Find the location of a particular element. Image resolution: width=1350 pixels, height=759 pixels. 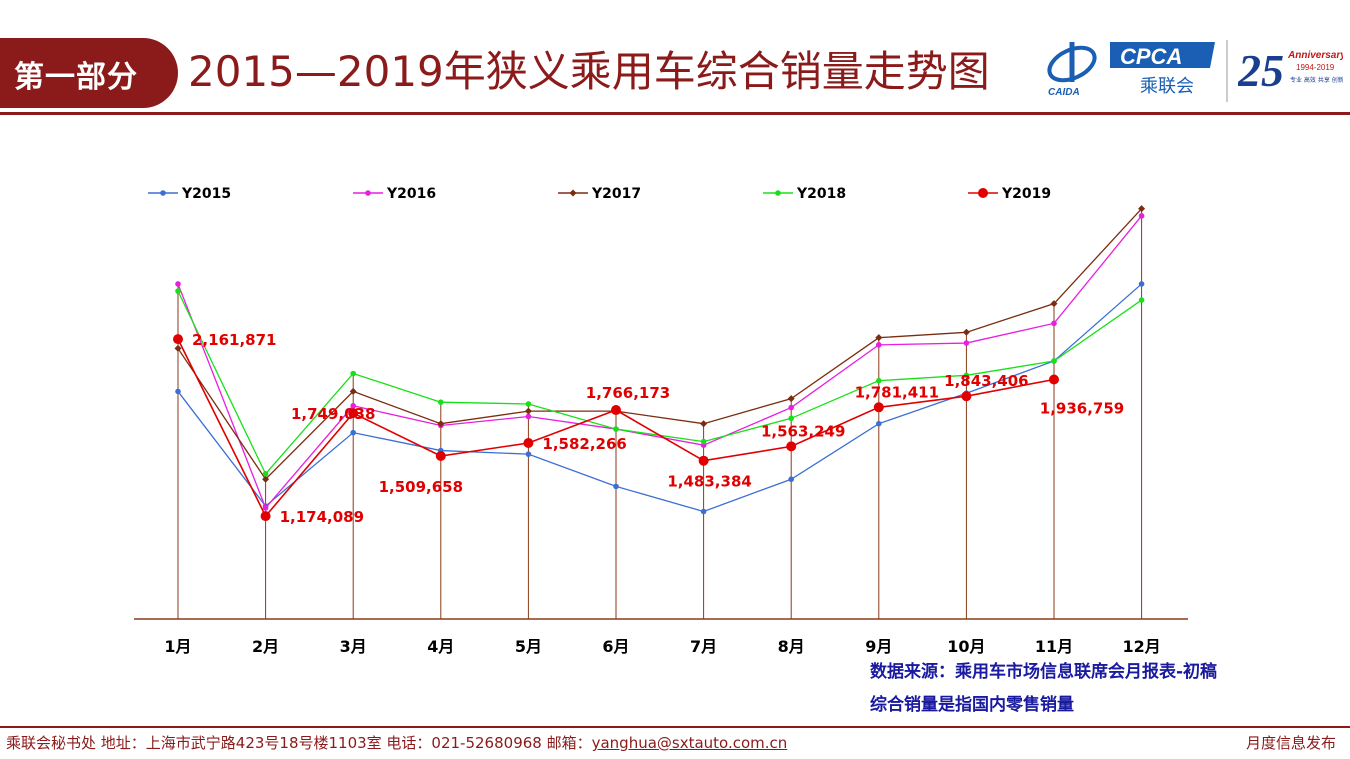

x-tick-label: 7月 is located at coordinates (703, 646).